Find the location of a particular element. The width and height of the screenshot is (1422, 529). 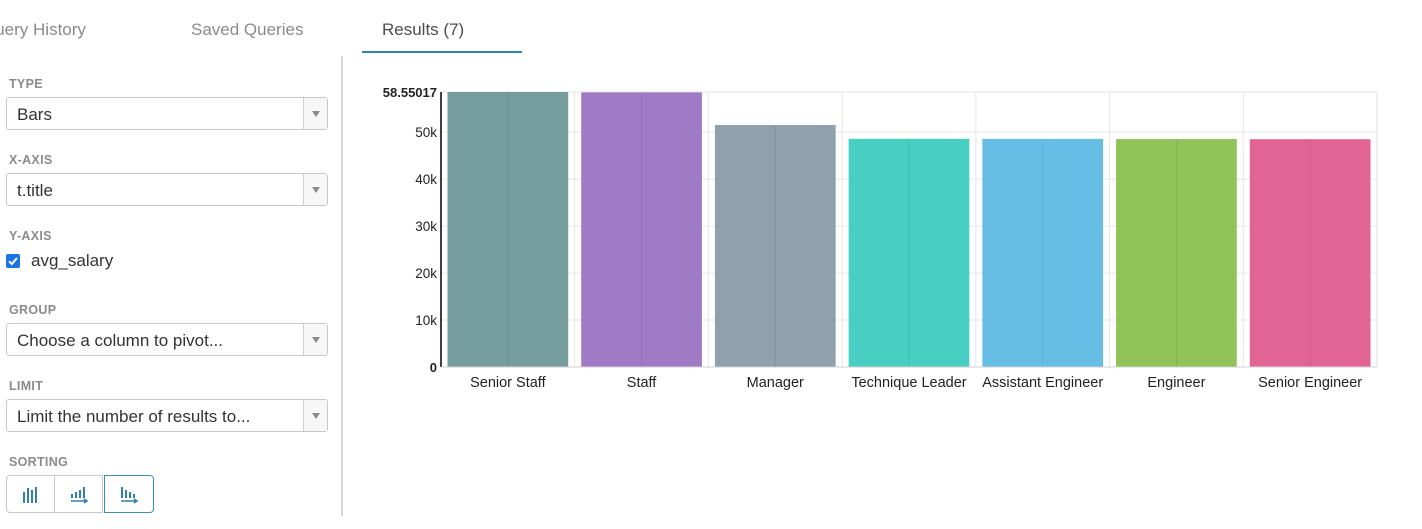

x-tick-label: Technique Leader is located at coordinates (908, 383).